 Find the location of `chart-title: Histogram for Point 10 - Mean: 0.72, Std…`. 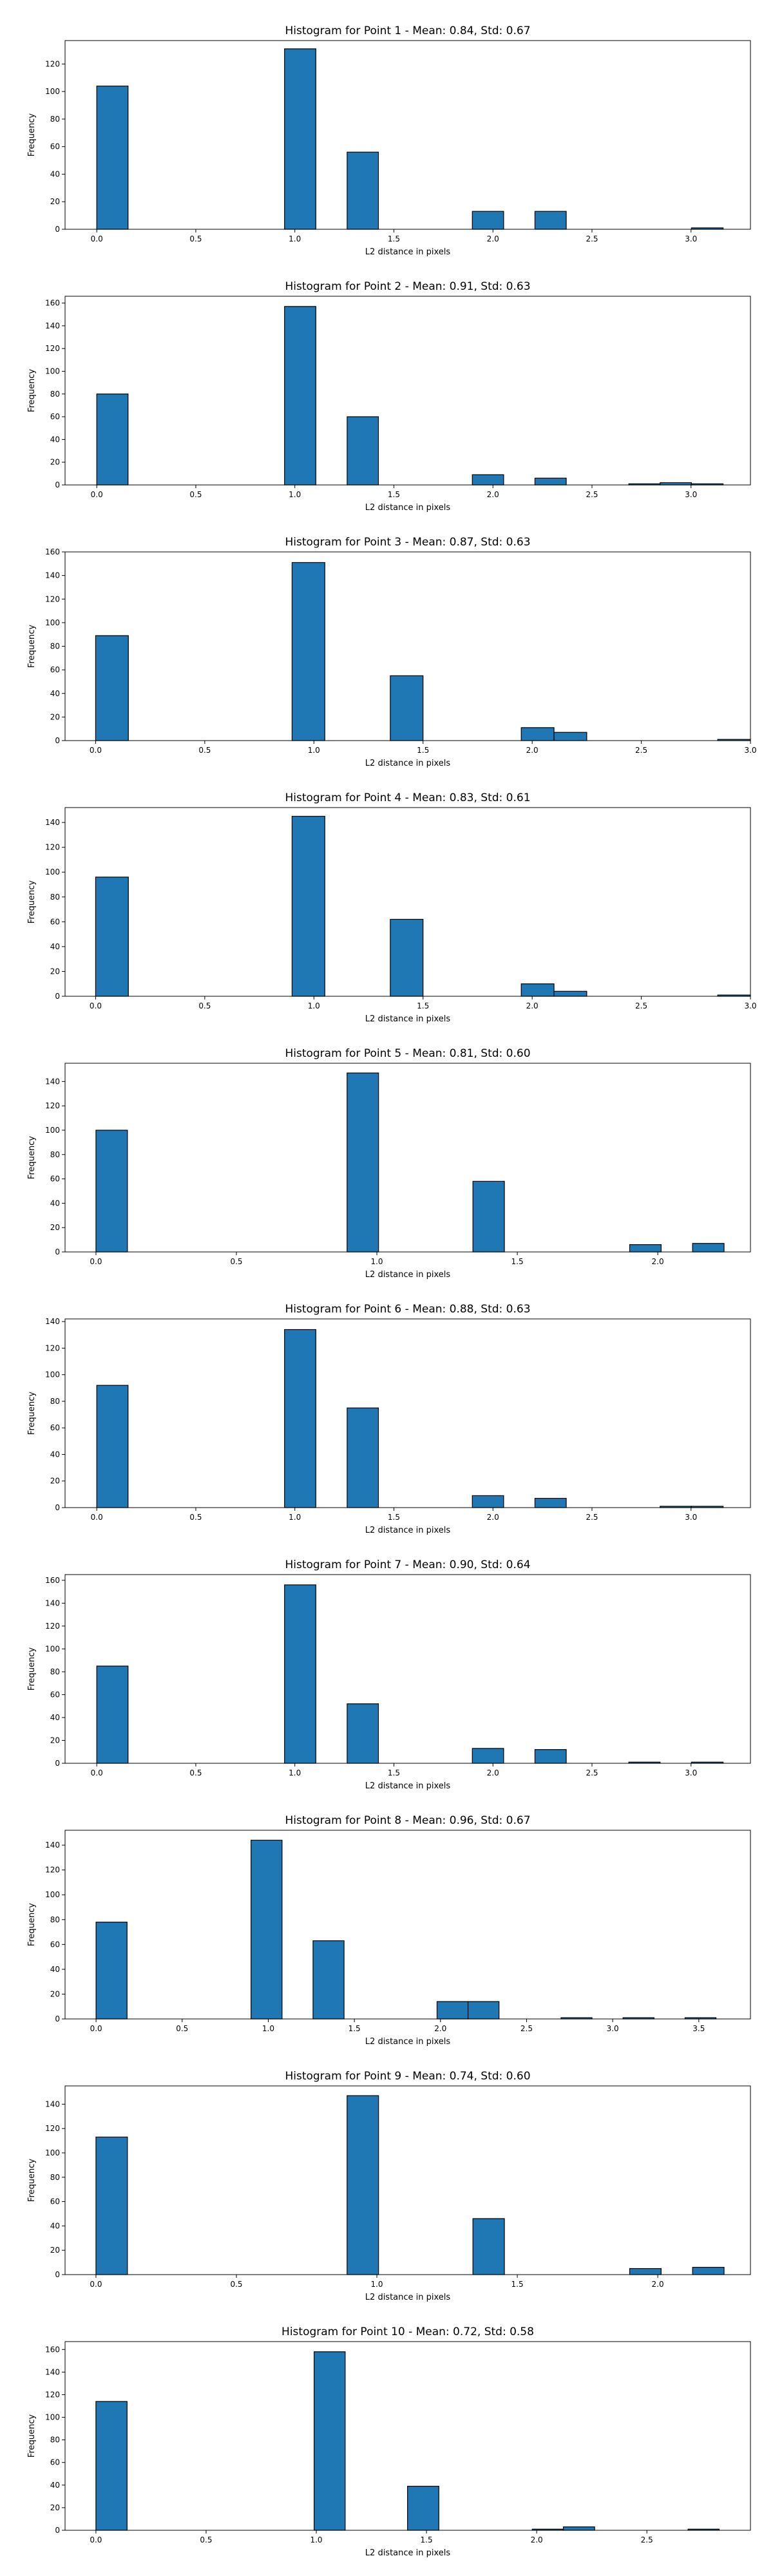

chart-title: Histogram for Point 10 - Mean: 0.72, Std… is located at coordinates (408, 2331).